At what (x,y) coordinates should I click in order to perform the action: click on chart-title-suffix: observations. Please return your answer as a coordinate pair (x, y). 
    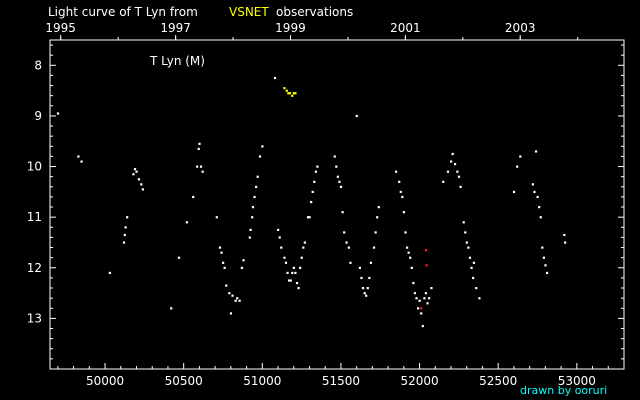
    Looking at the image, I should click on (314, 12).